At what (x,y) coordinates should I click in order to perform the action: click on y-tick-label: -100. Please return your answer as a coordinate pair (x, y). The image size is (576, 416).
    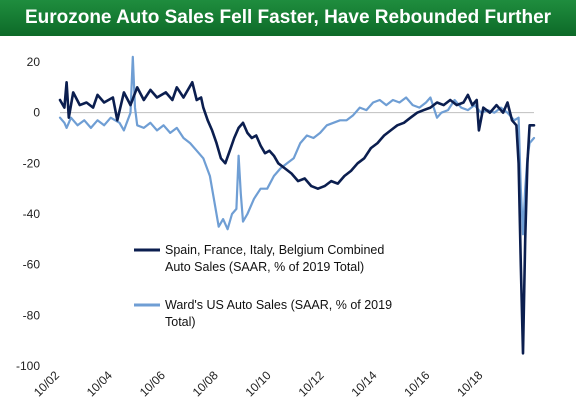
    Looking at the image, I should click on (28, 366).